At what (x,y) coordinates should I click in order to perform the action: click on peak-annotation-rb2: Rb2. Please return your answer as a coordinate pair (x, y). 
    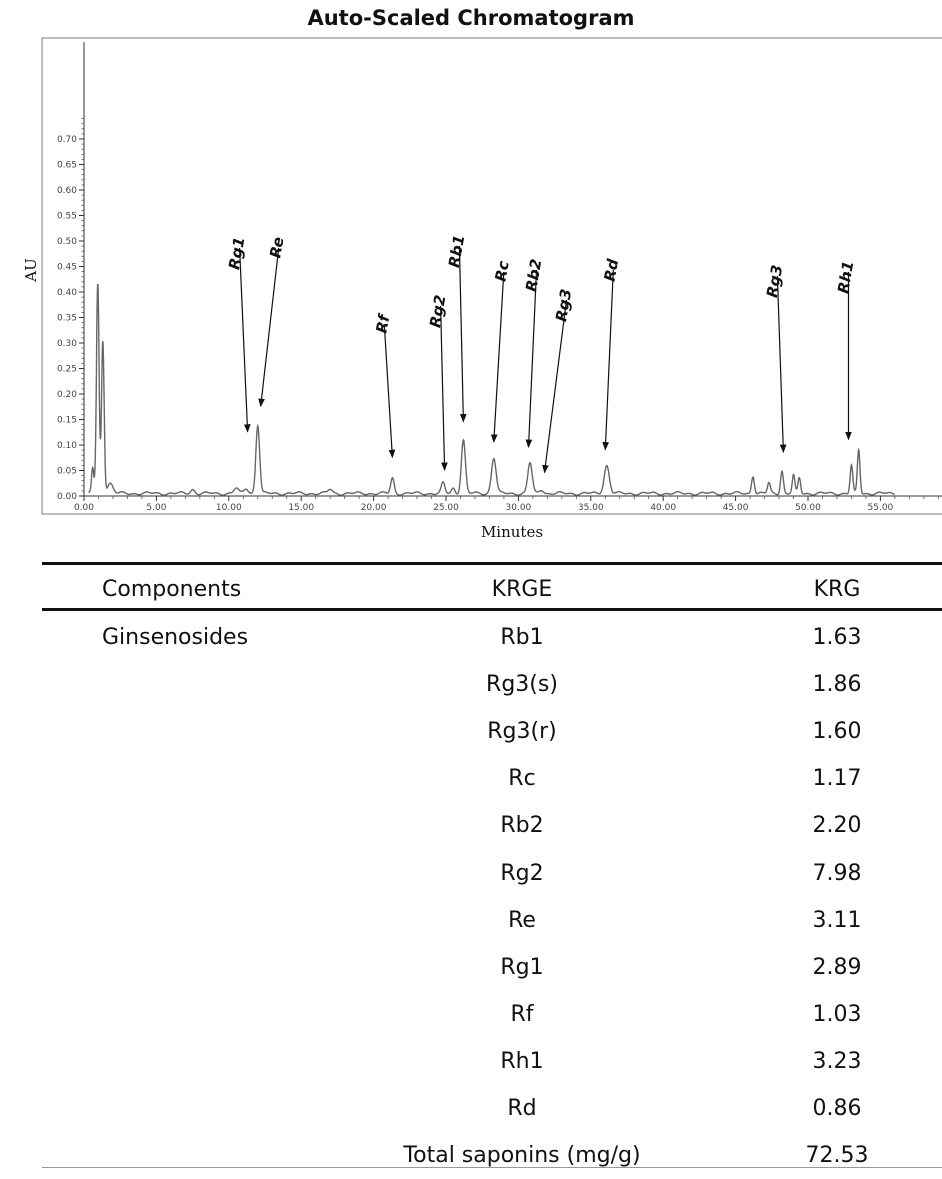
    Looking at the image, I should click on (533, 353).